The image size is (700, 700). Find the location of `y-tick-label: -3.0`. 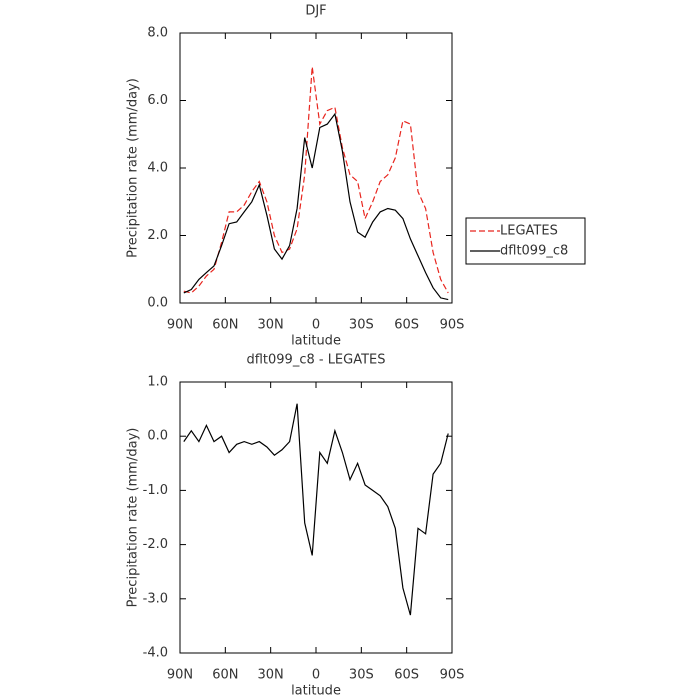

y-tick-label: -3.0 is located at coordinates (155, 598).